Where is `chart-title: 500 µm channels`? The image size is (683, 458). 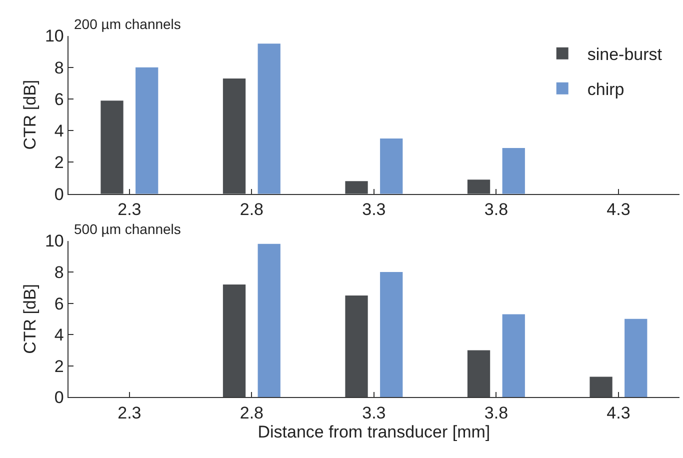
chart-title: 500 µm channels is located at coordinates (127, 229).